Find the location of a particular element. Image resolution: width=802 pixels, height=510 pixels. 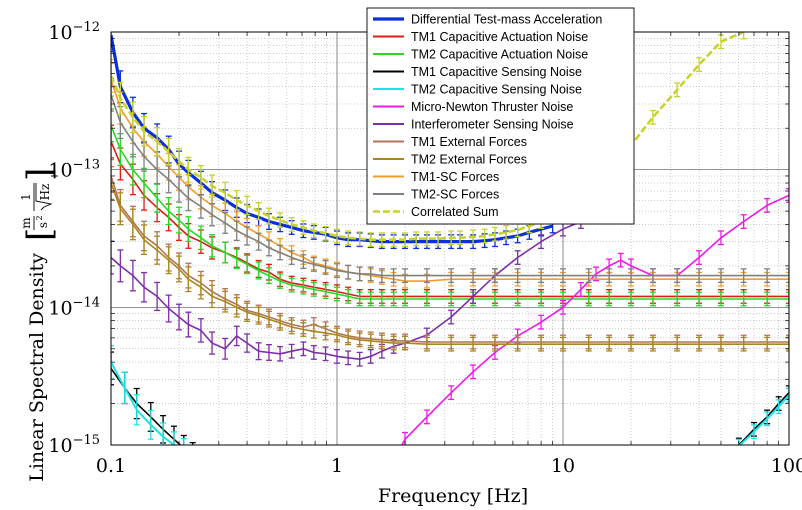

legend-item: TM2-SC Forces is located at coordinates (436, 195).